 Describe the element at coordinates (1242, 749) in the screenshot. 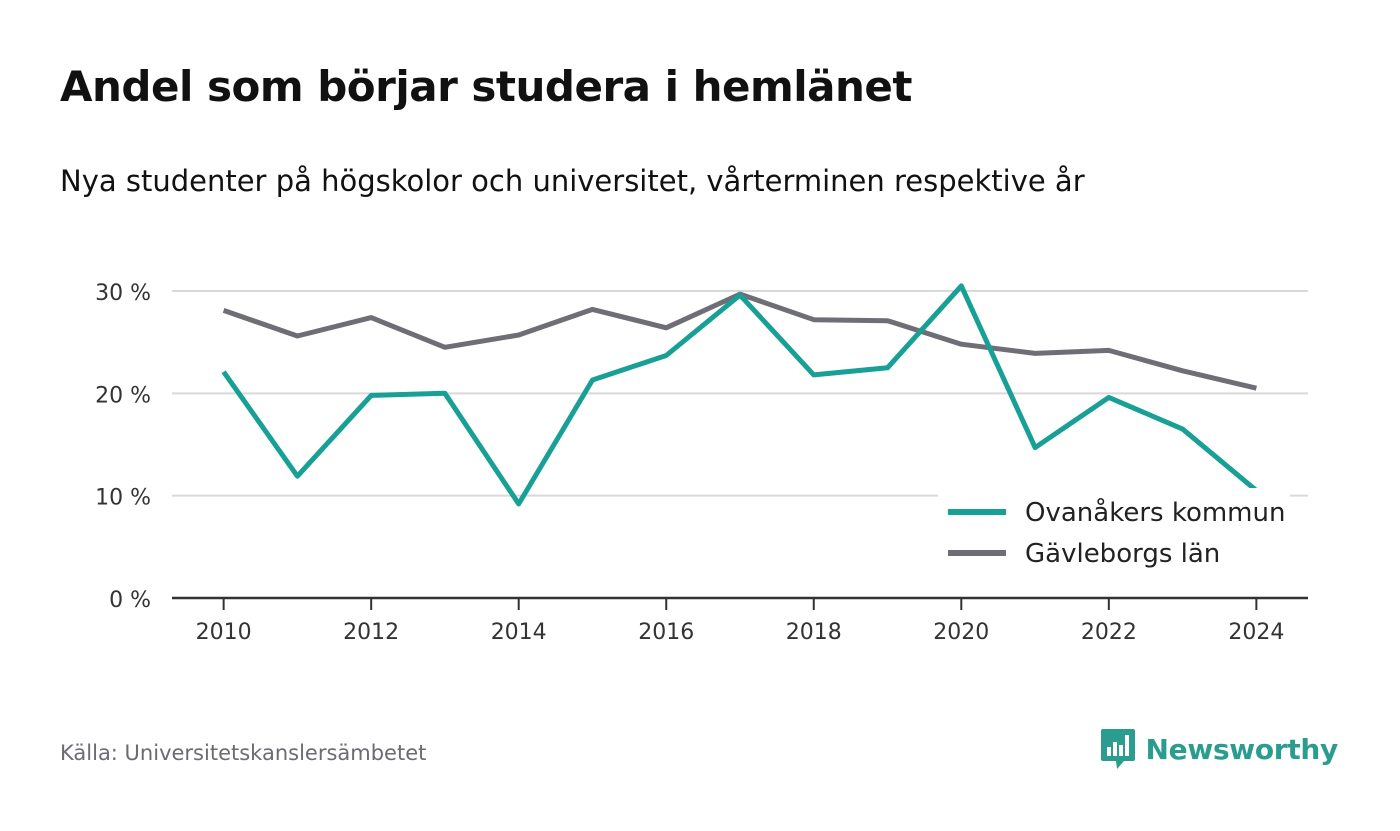

I see `brand-name: Newsworthy` at that location.